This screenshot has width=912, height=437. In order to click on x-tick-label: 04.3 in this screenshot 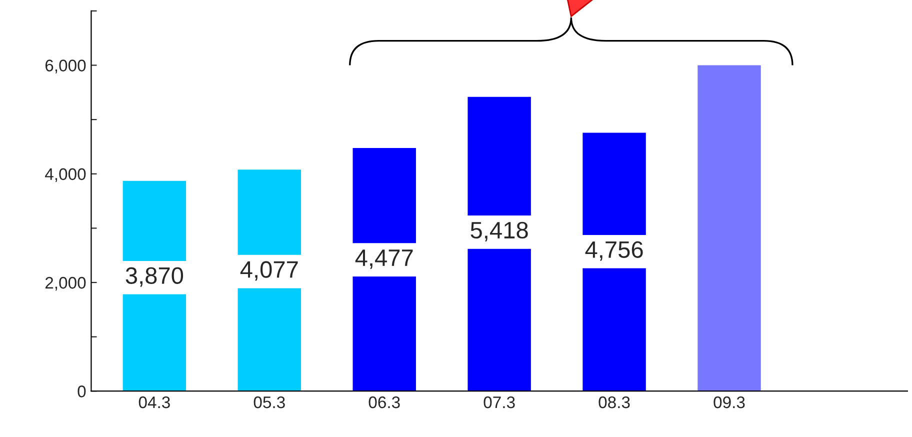, I will do `click(154, 402)`.